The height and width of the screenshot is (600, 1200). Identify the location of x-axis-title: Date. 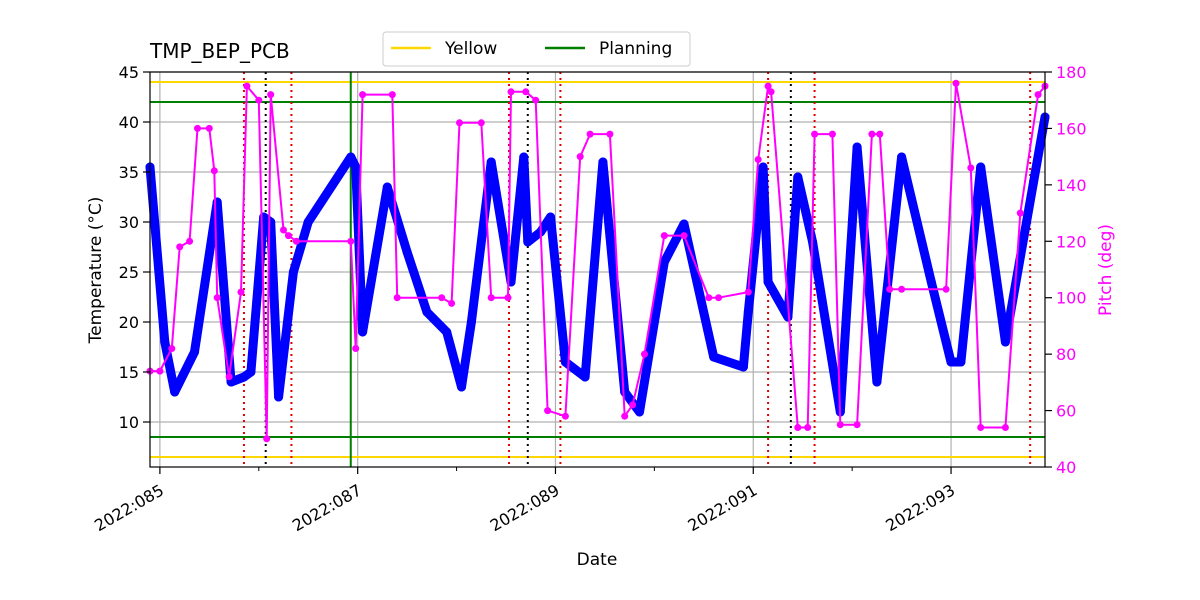
(597, 560).